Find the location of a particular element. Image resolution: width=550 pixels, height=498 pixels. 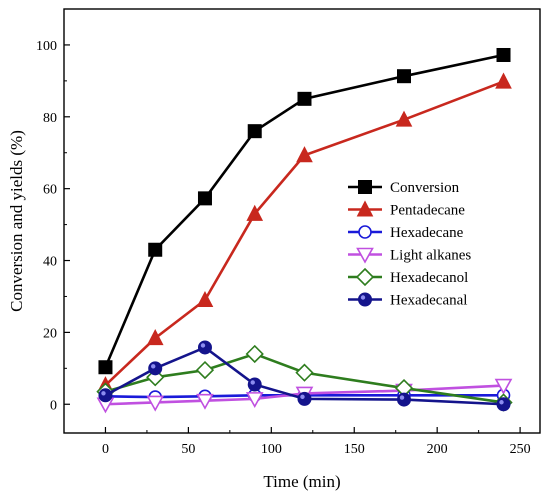

x-tick-label-250: 250 is located at coordinates (520, 449).